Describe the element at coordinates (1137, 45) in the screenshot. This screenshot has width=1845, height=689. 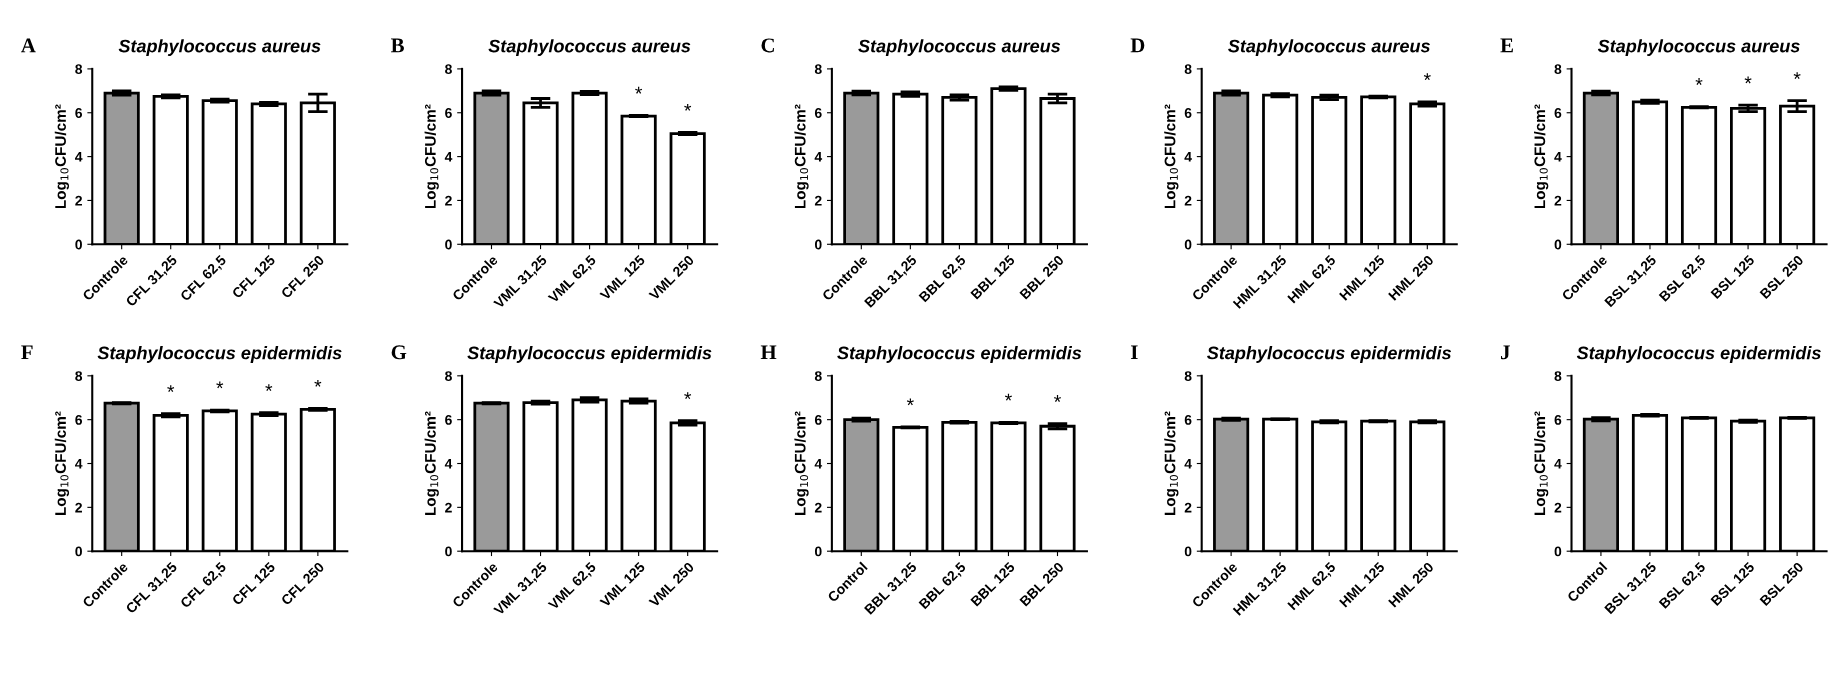
I see `text: D` at that location.